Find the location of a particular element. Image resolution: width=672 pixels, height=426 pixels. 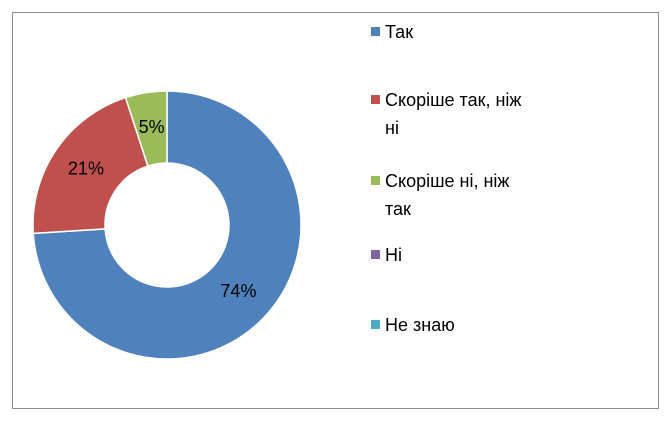

legend-label: Ні is located at coordinates (393, 255).